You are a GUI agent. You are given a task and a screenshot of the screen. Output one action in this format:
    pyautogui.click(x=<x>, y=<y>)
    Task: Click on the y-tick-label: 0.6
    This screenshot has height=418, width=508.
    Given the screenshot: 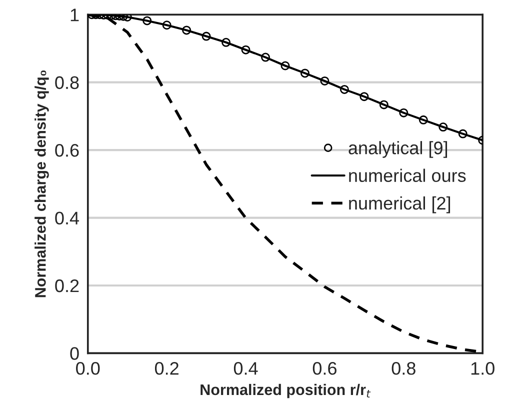 What is the action you would take?
    pyautogui.click(x=67, y=150)
    